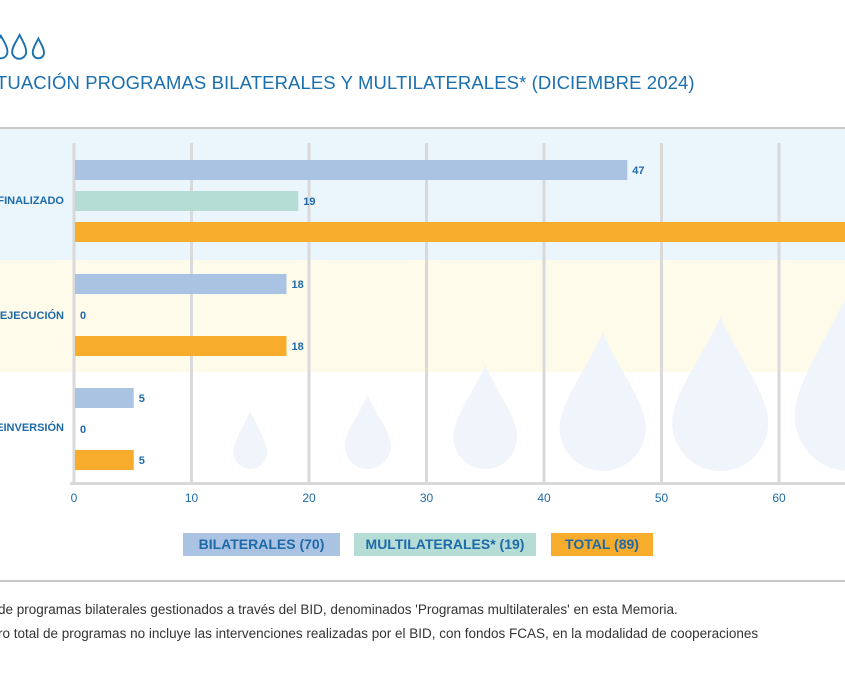  What do you see at coordinates (309, 202) in the screenshot?
I see `data-label: 19` at bounding box center [309, 202].